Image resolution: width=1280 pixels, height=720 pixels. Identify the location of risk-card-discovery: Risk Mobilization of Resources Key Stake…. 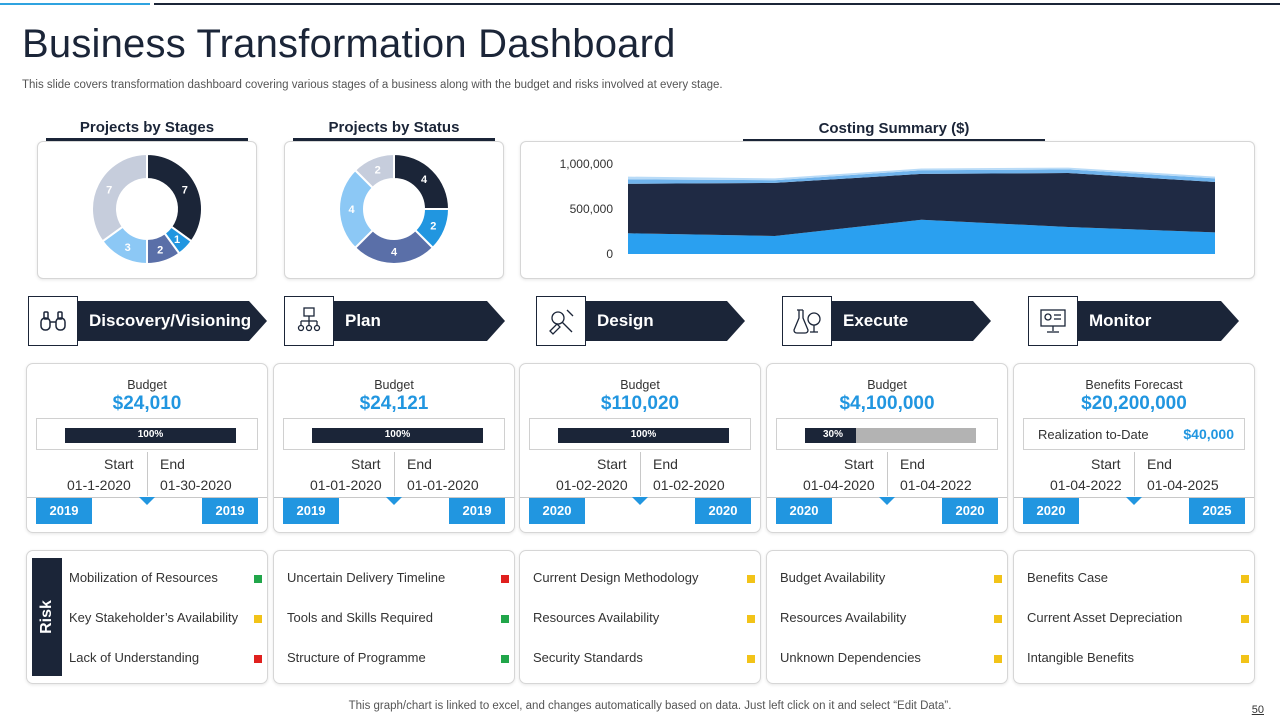
(147, 617).